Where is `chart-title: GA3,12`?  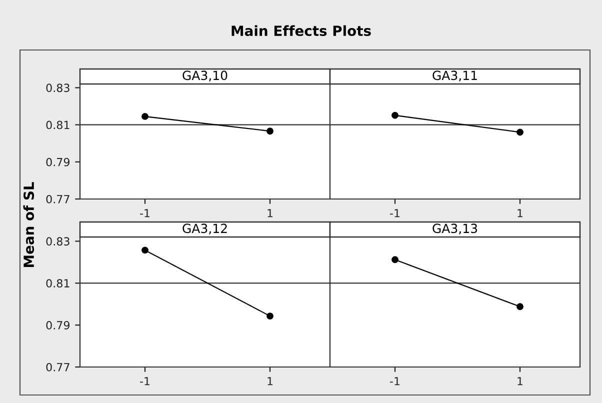 chart-title: GA3,12 is located at coordinates (204, 229).